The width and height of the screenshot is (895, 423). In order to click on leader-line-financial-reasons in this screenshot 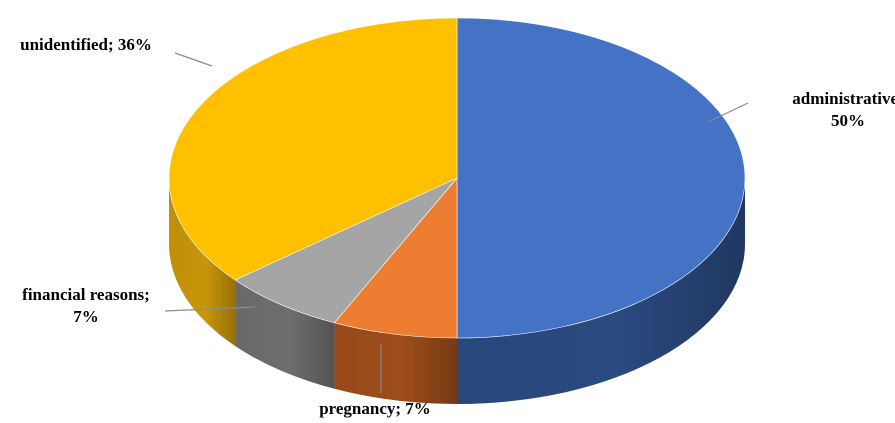, I will do `click(210, 309)`.